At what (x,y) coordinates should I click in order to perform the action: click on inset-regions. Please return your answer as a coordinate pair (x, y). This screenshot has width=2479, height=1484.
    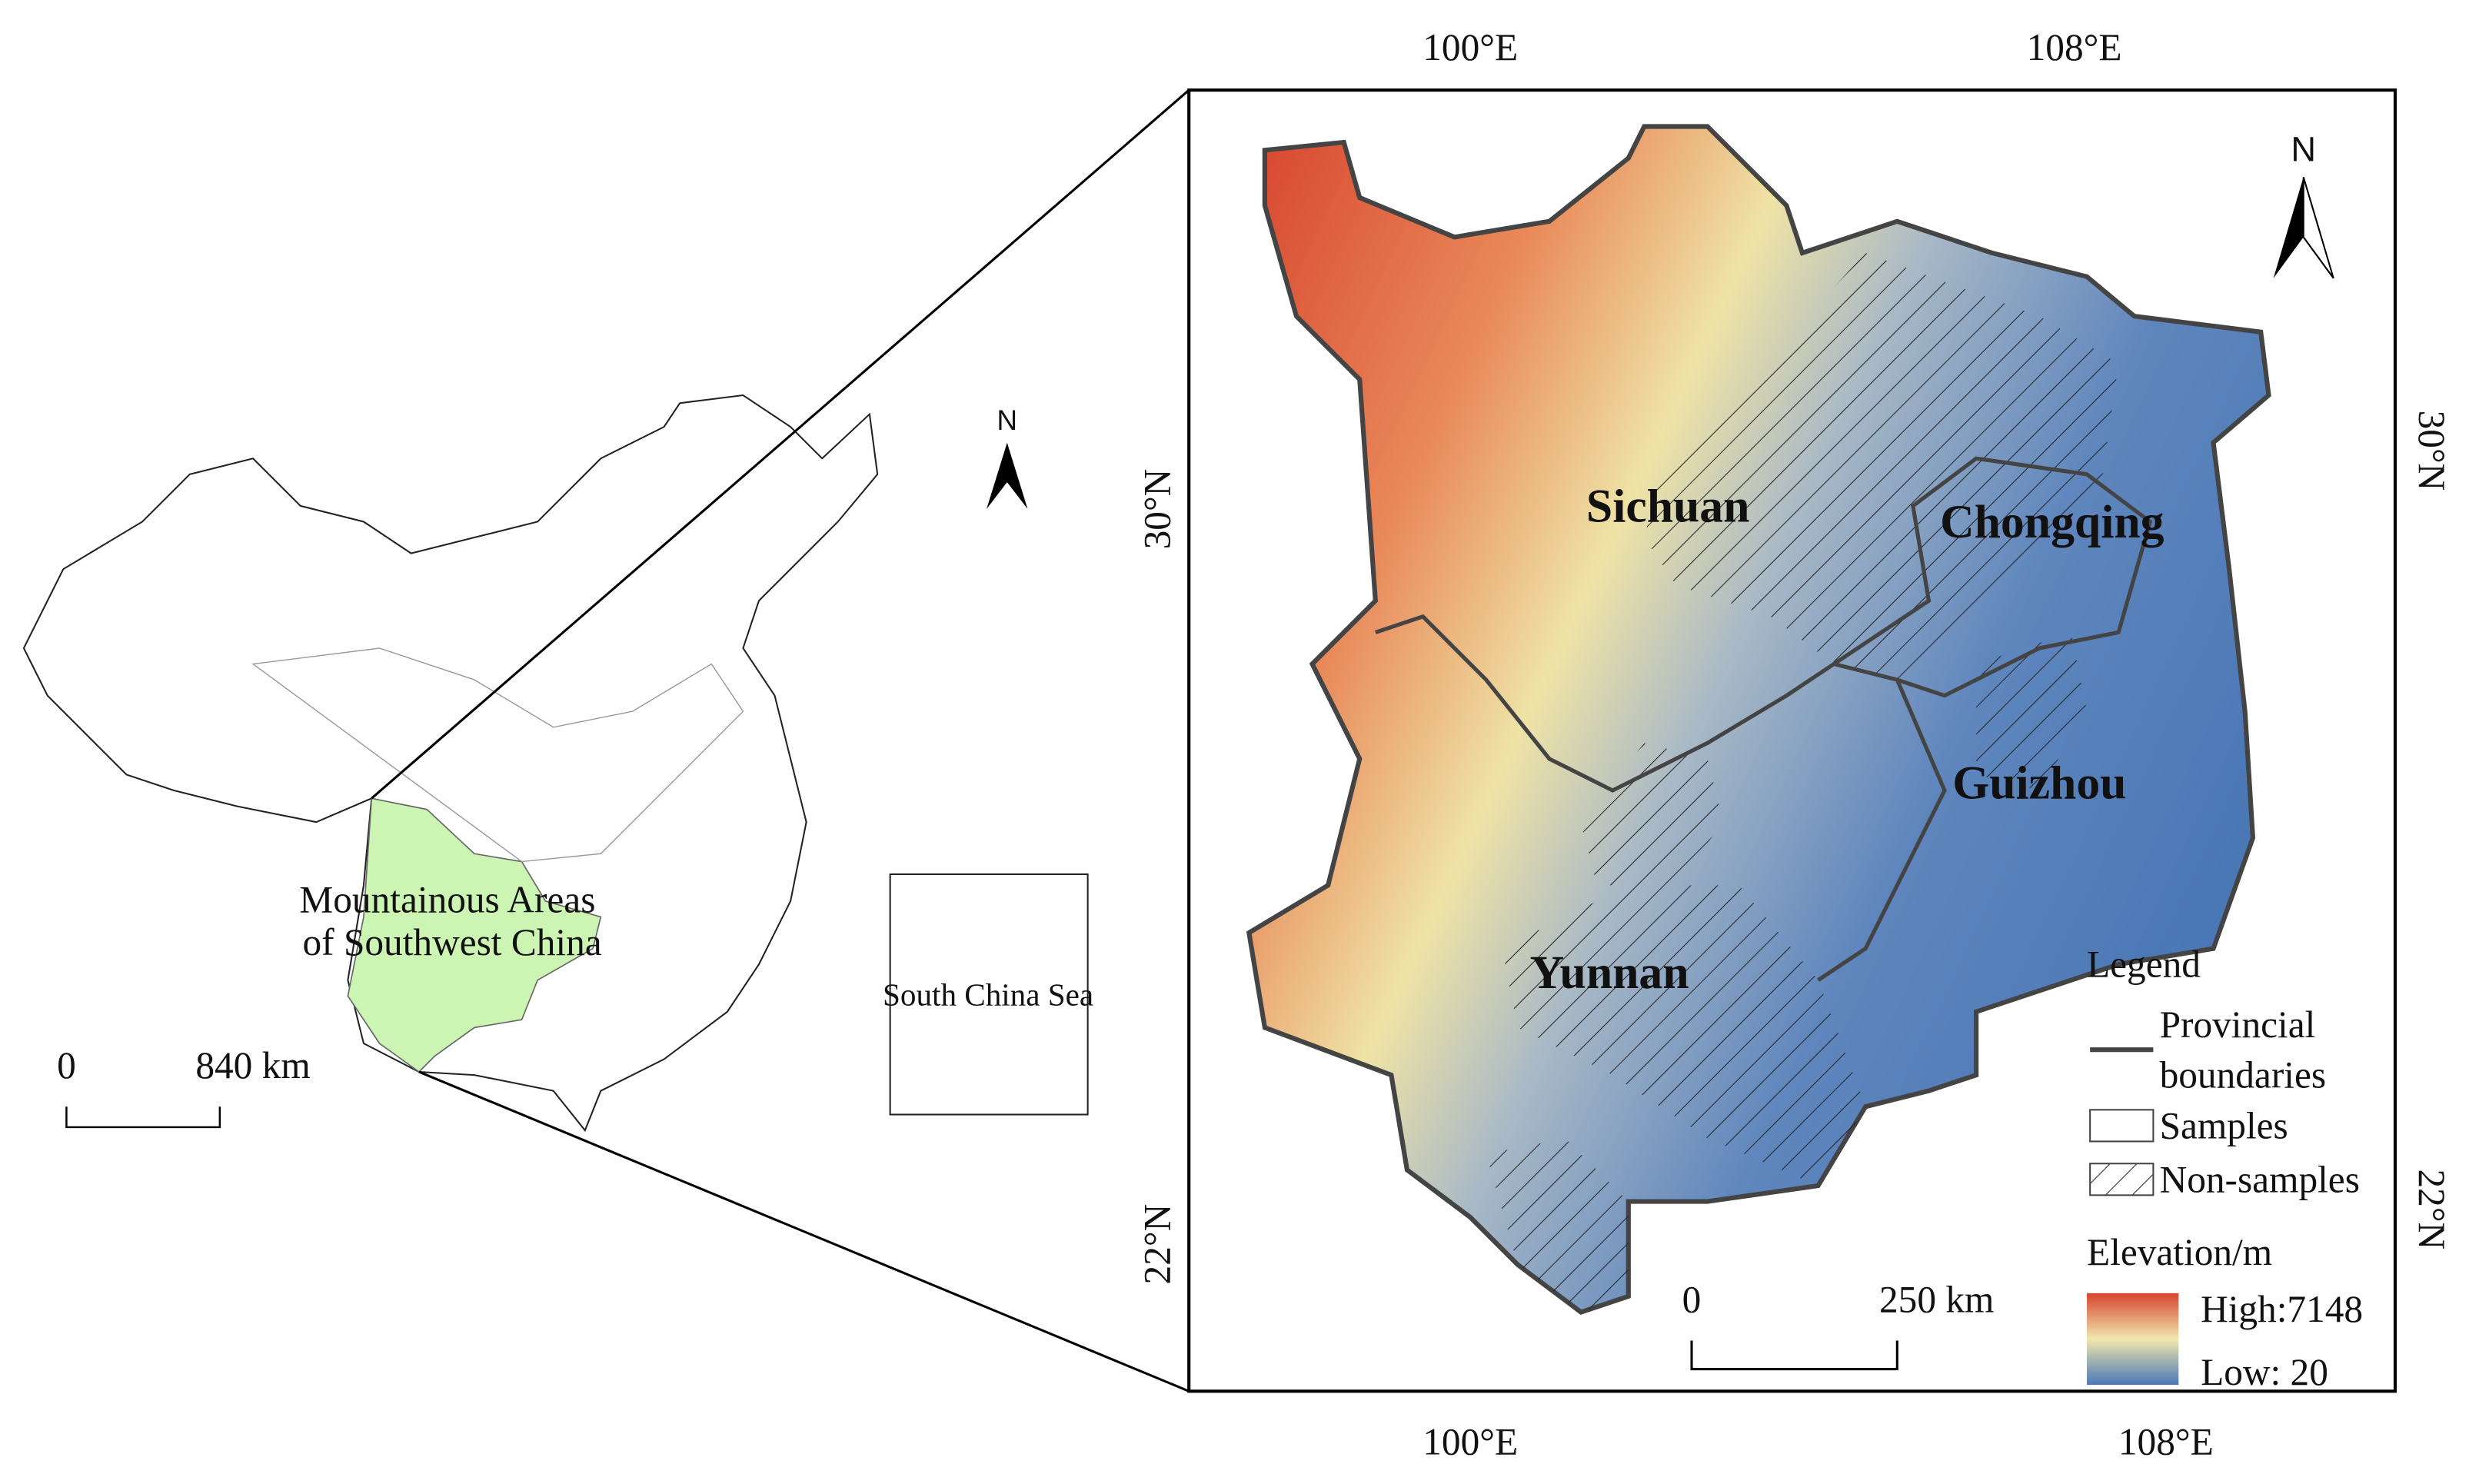
    Looking at the image, I should click on (498, 755).